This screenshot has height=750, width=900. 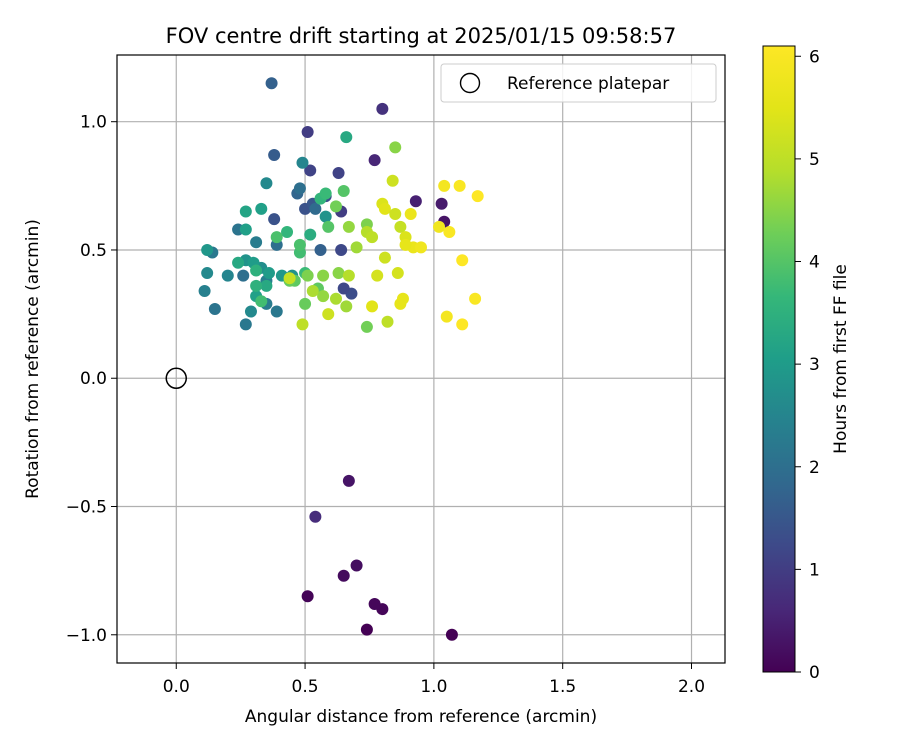 I want to click on colorbar-tick-label: 1, so click(x=814, y=570).